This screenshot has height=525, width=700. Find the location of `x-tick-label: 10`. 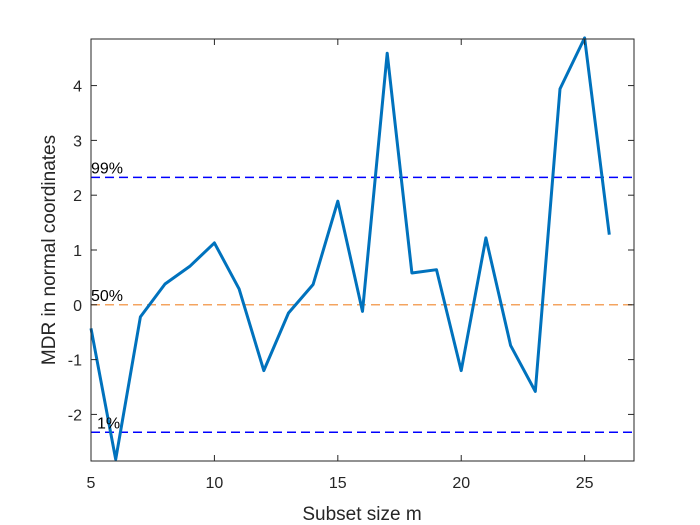

x-tick-label: 10 is located at coordinates (215, 483).